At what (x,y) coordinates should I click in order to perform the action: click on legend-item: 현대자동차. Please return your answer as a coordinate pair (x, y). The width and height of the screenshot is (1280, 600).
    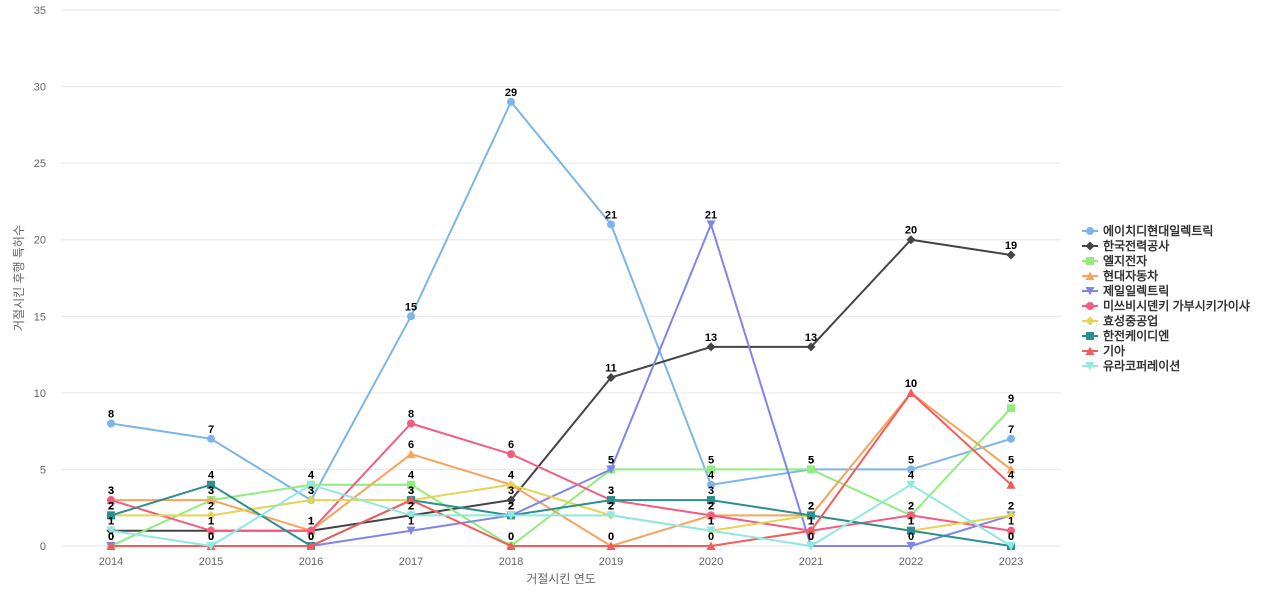
    Looking at the image, I should click on (1120, 275).